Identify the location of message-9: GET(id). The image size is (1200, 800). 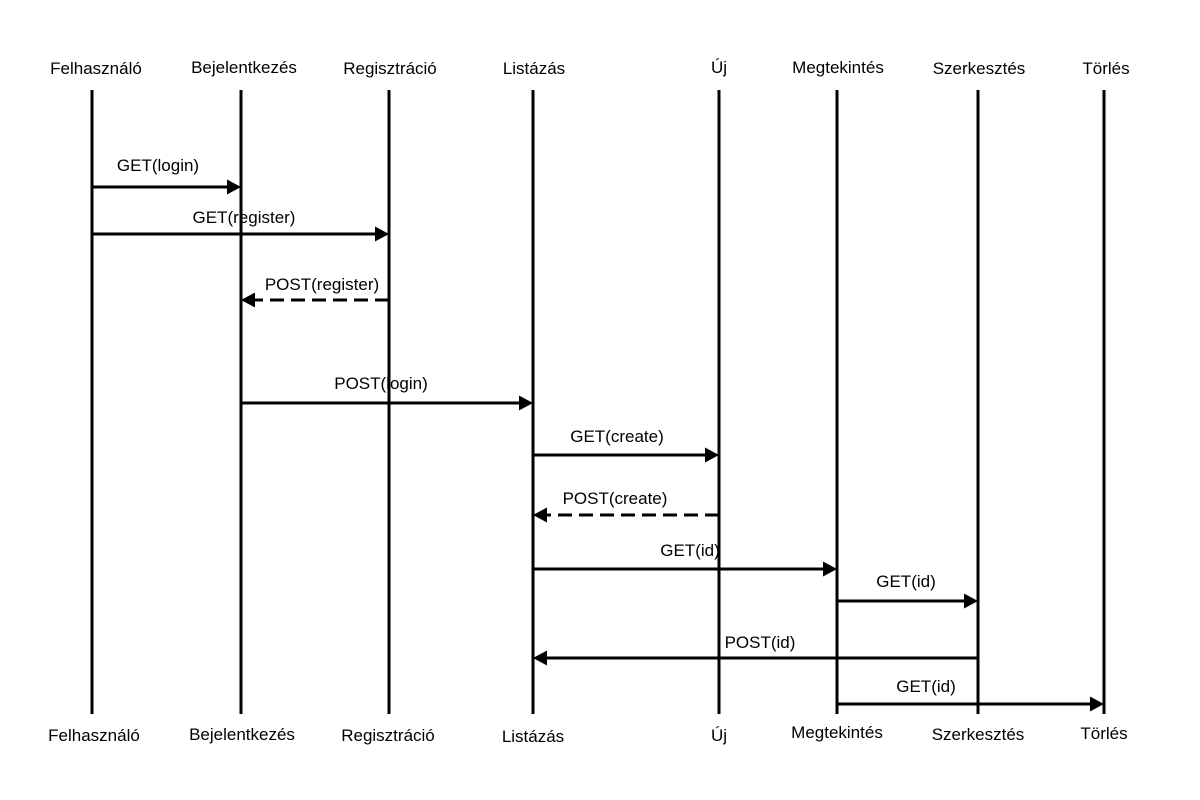
(970, 694).